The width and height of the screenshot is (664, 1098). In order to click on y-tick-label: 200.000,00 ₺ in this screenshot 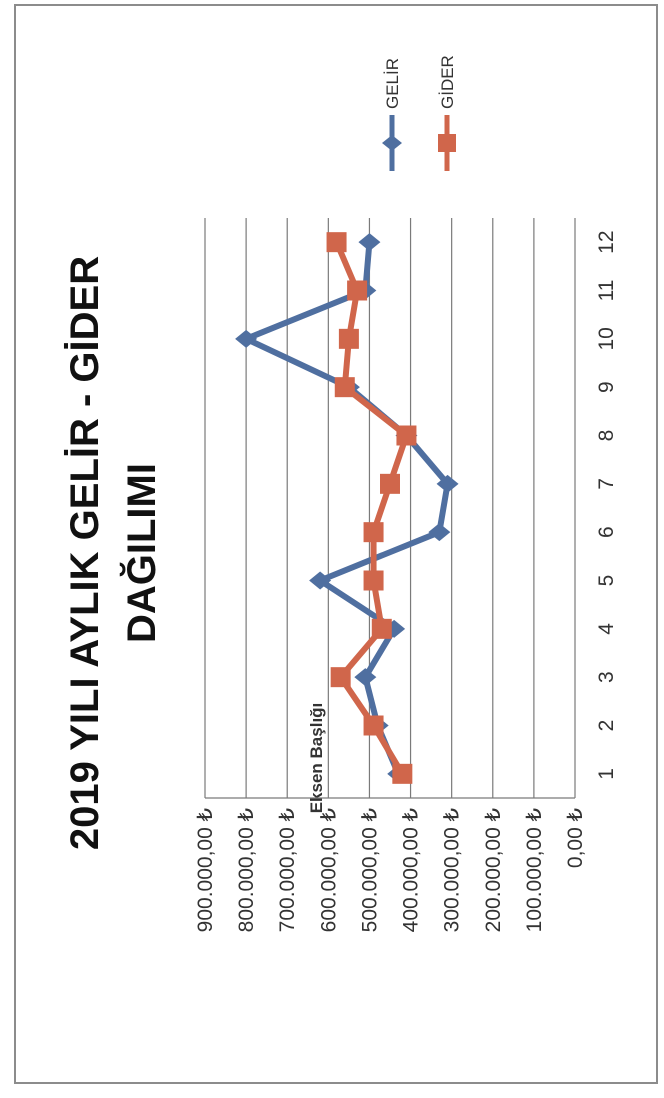, I will do `click(493, 870)`.